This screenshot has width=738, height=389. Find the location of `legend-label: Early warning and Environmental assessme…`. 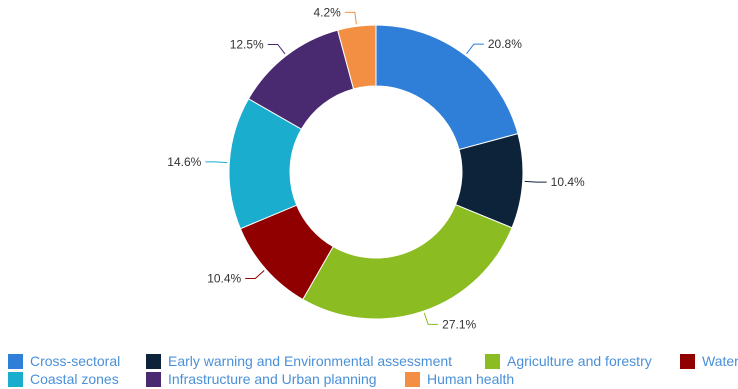

legend-label: Early warning and Environmental assessme… is located at coordinates (310, 361).